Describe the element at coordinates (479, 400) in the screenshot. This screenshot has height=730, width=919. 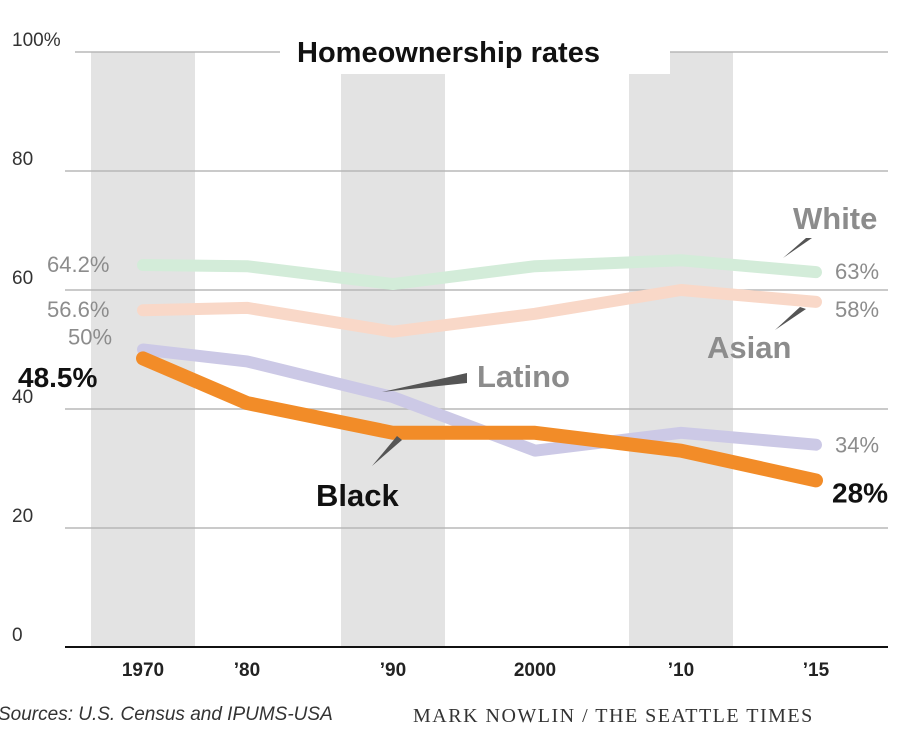
I see `series-line-latino` at that location.